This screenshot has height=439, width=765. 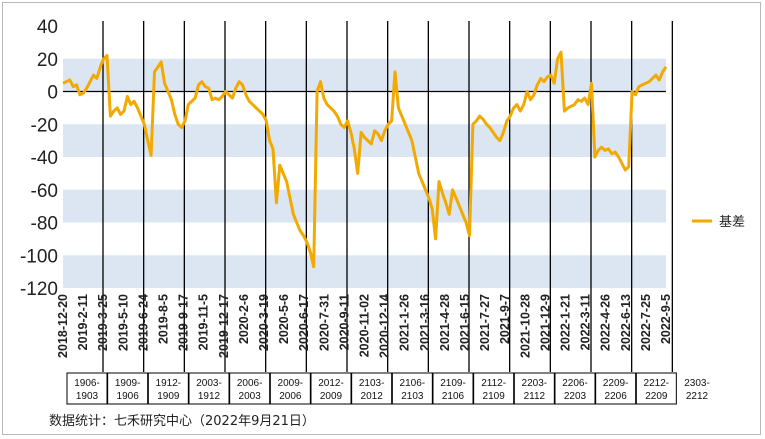 What do you see at coordinates (575, 383) in the screenshot?
I see `contract-label: 2206-` at bounding box center [575, 383].